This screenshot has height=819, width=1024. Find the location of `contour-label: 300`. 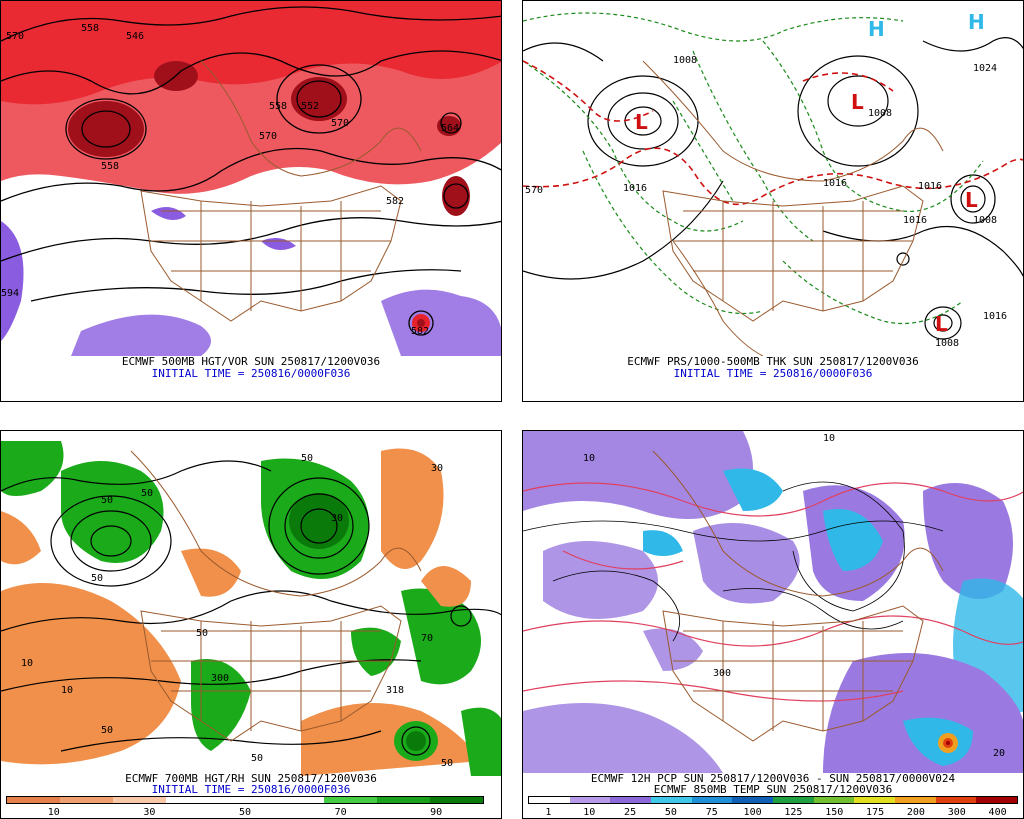

contour-label: 300 is located at coordinates (722, 673).